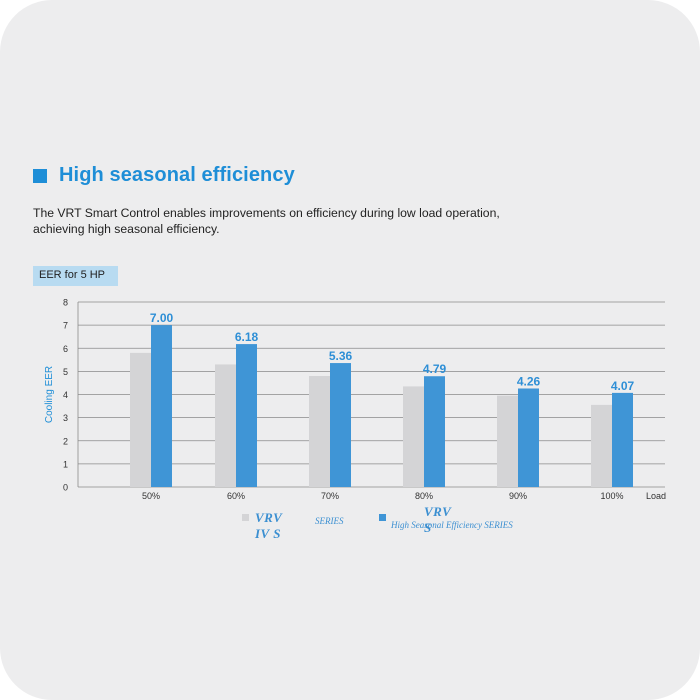 Image resolution: width=700 pixels, height=700 pixels. Describe the element at coordinates (162, 318) in the screenshot. I see `bar-value-label: 7.00` at that location.